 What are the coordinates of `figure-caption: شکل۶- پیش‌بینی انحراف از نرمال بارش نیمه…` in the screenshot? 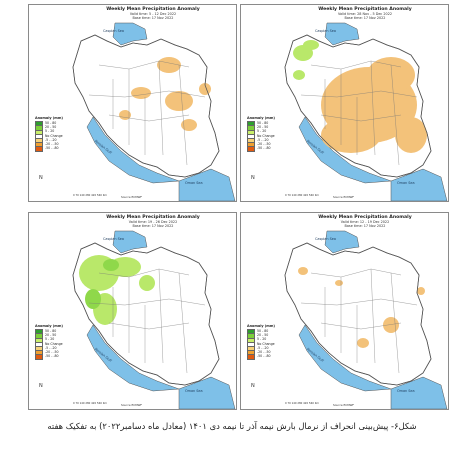 It's located at (232, 426).